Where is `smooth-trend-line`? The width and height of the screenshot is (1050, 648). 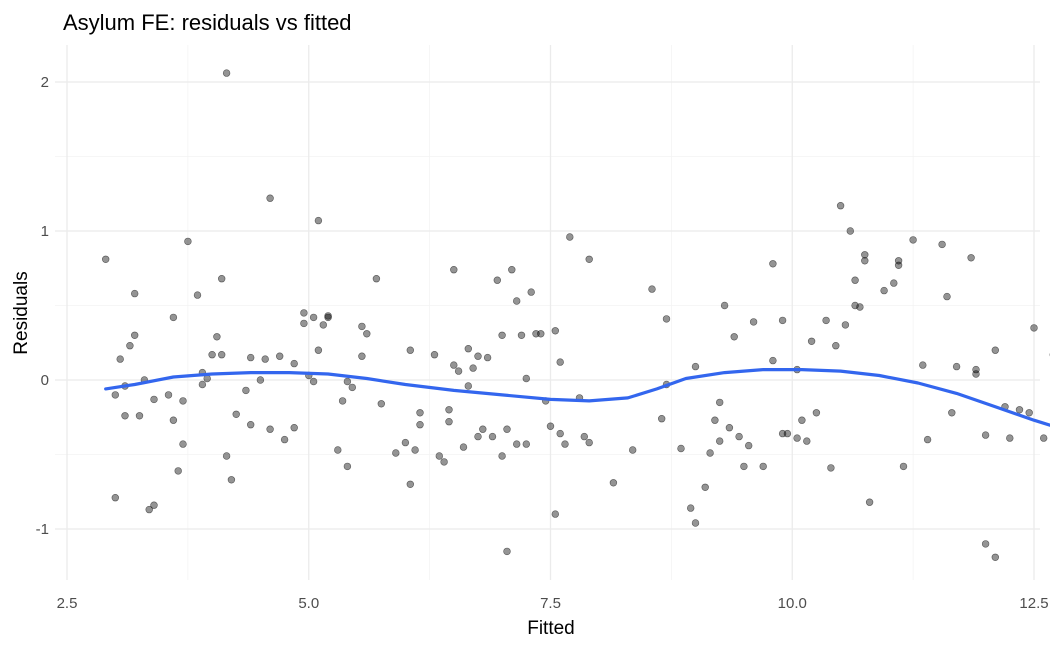
smooth-trend-line is located at coordinates (577, 397).